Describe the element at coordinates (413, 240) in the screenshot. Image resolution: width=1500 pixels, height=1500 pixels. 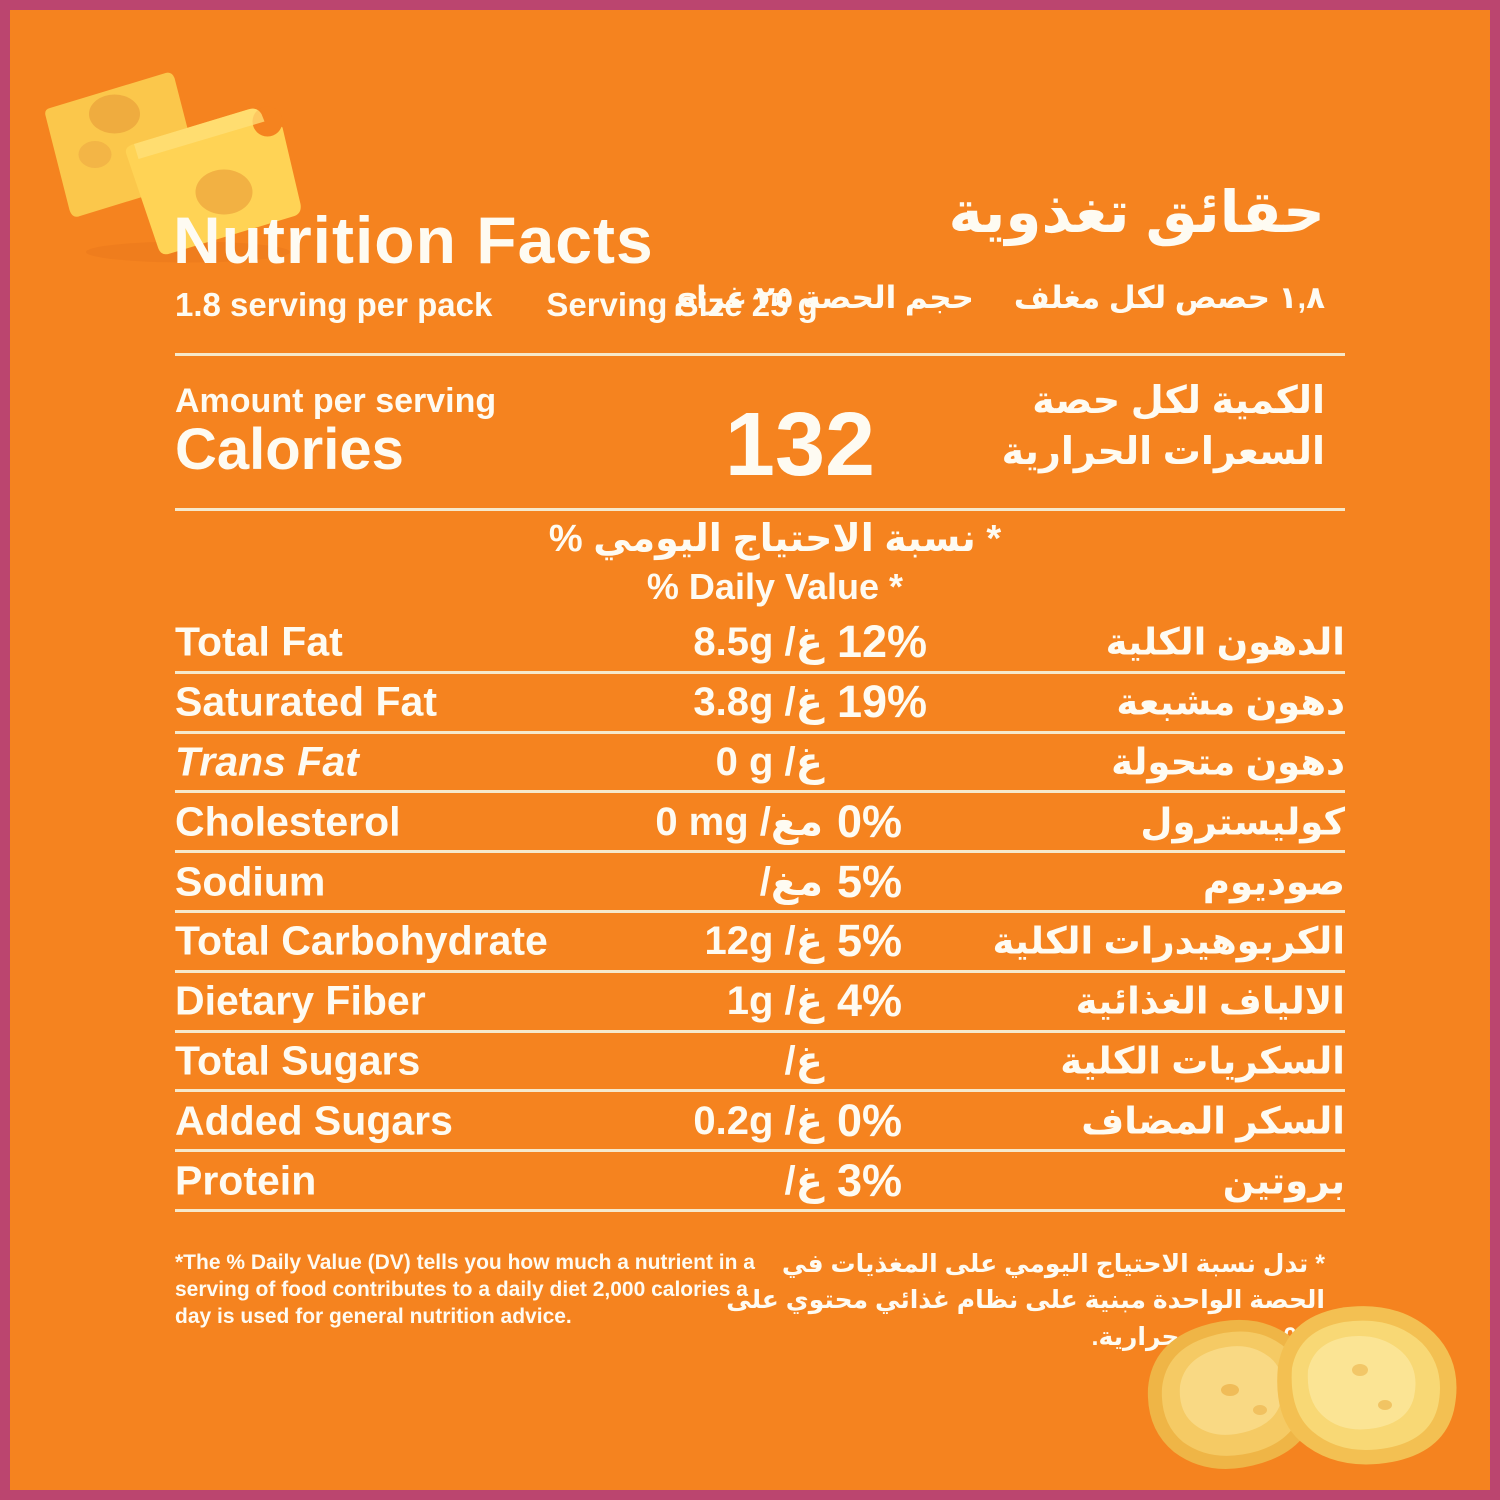
I see `title-english: Nutrition Facts` at that location.